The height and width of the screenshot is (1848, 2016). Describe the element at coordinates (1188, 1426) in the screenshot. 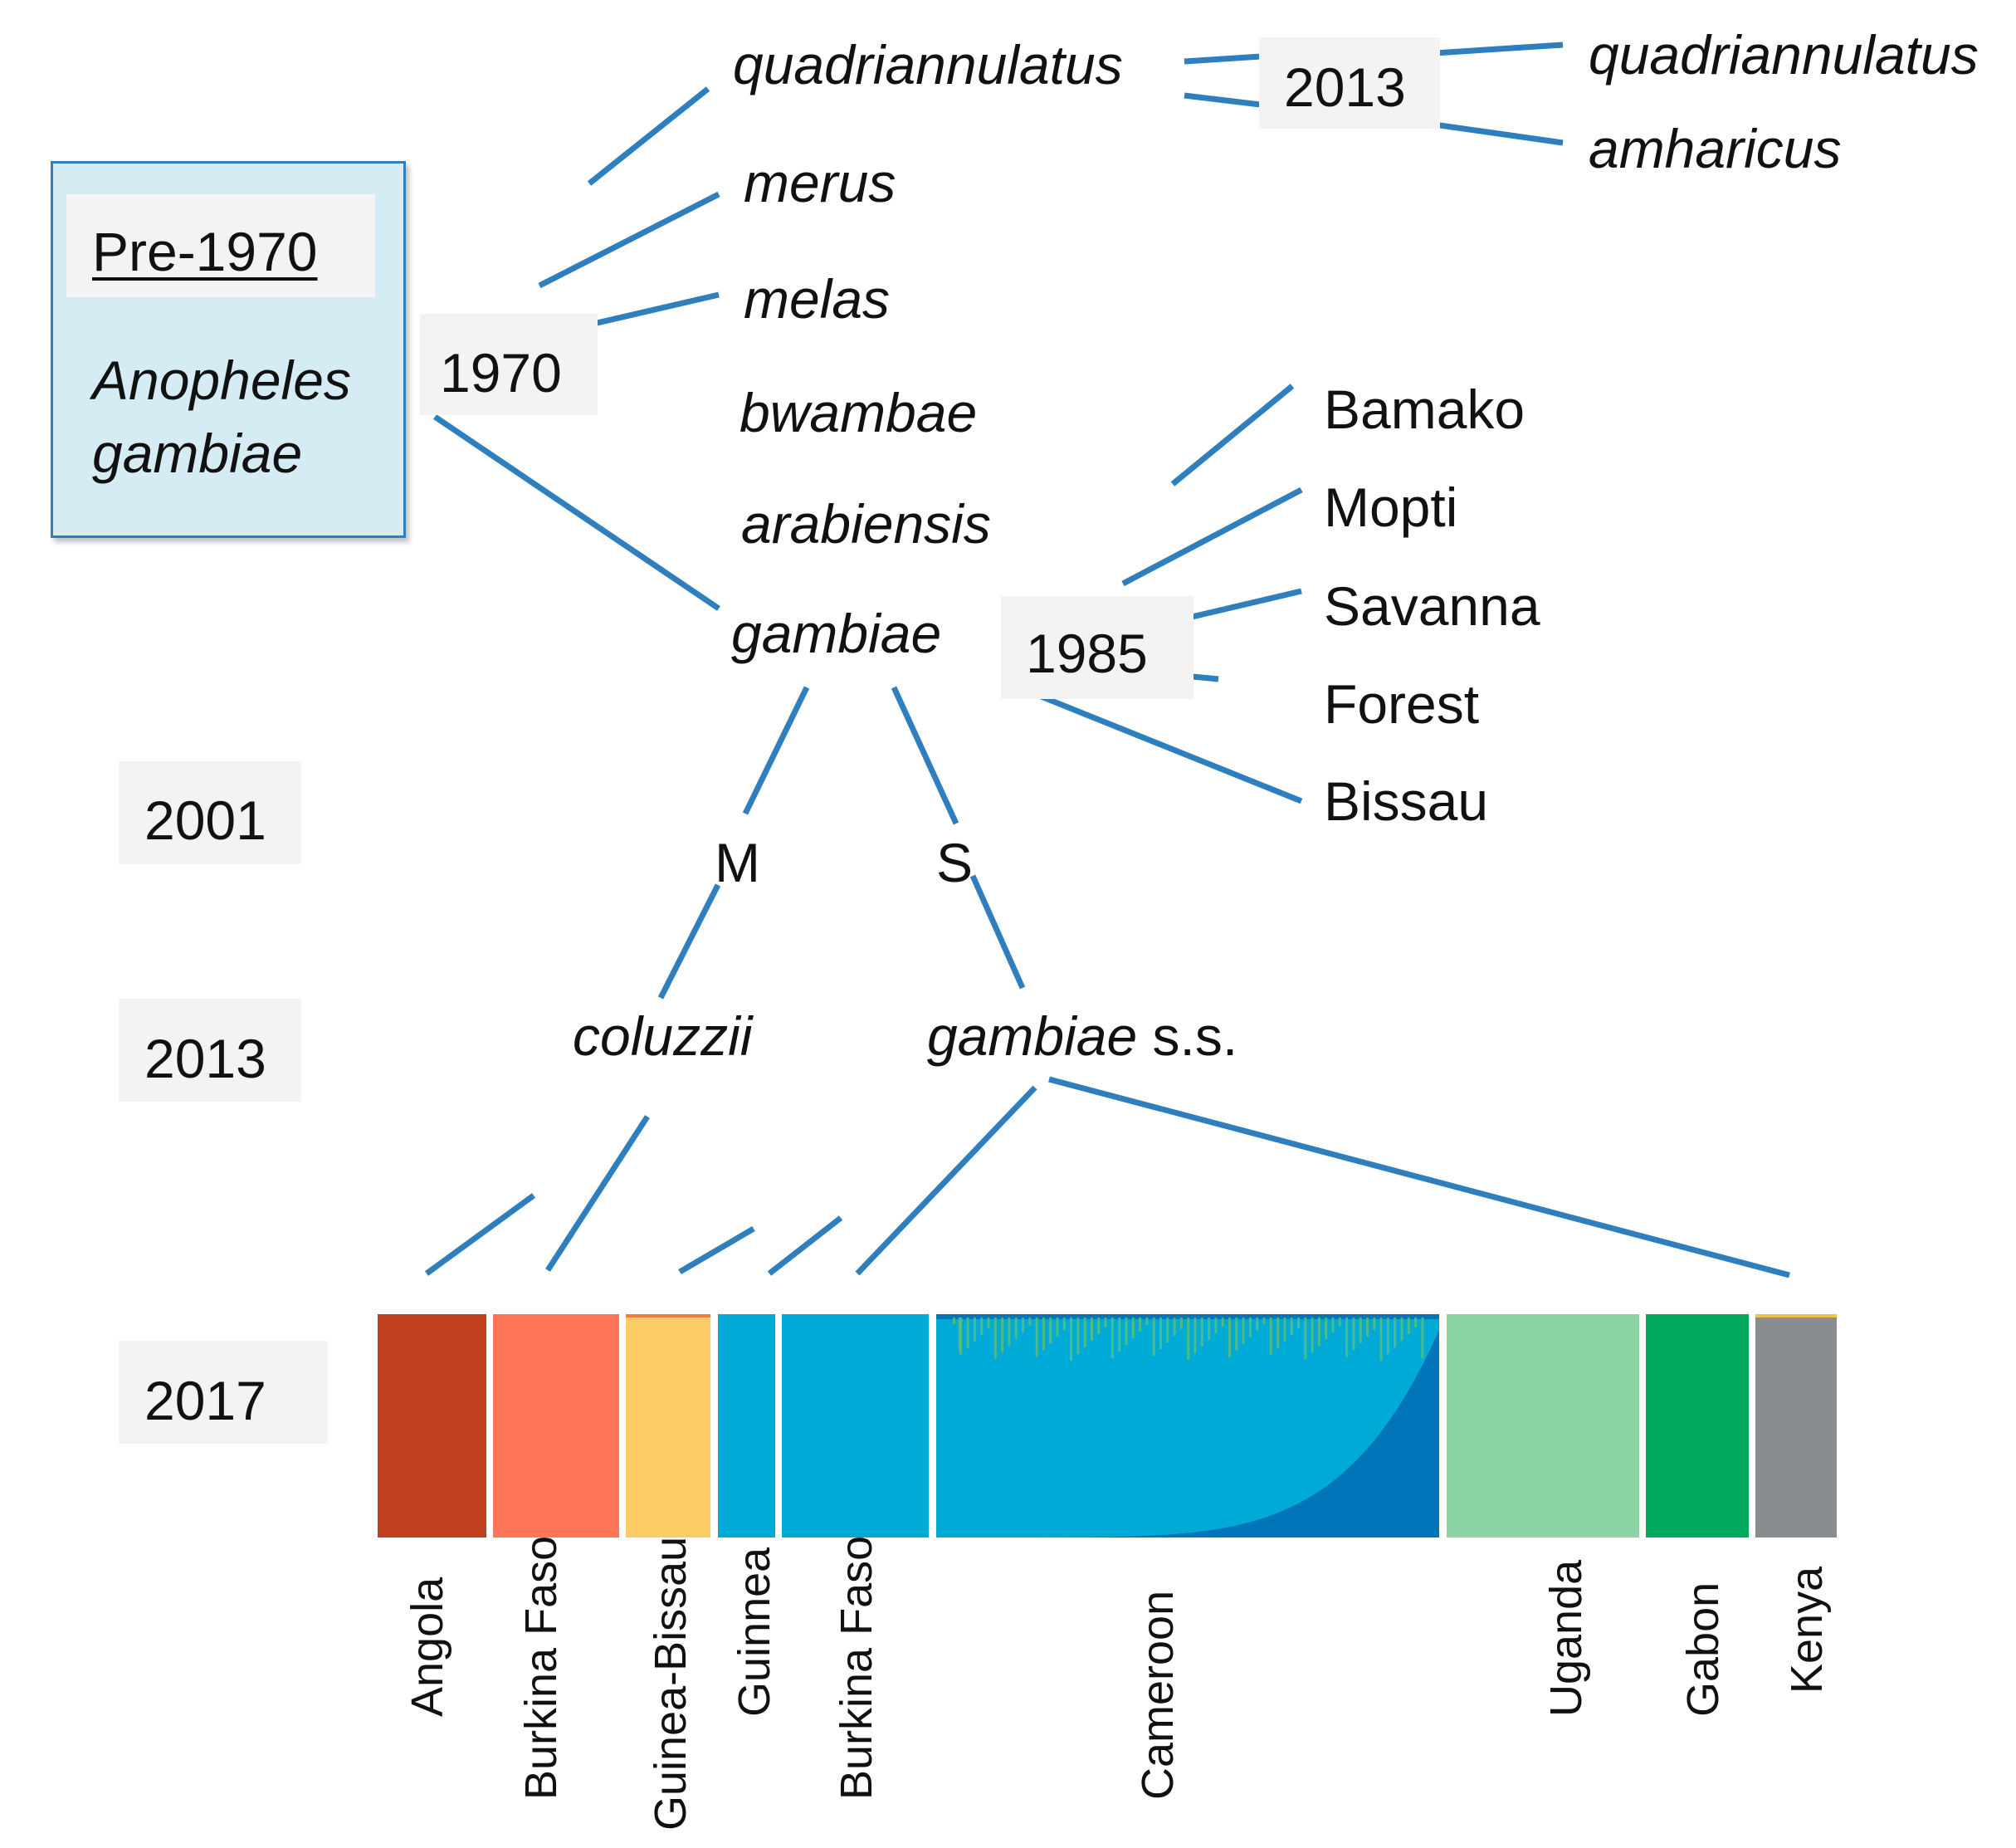

I see `bar-cameroon-second-cluster` at that location.